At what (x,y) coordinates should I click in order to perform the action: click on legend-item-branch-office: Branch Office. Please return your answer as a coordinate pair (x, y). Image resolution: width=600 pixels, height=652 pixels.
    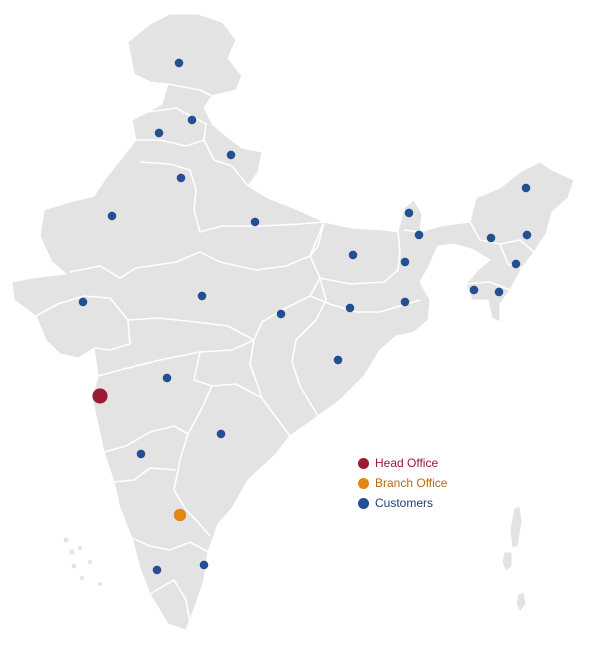
    Looking at the image, I should click on (402, 483).